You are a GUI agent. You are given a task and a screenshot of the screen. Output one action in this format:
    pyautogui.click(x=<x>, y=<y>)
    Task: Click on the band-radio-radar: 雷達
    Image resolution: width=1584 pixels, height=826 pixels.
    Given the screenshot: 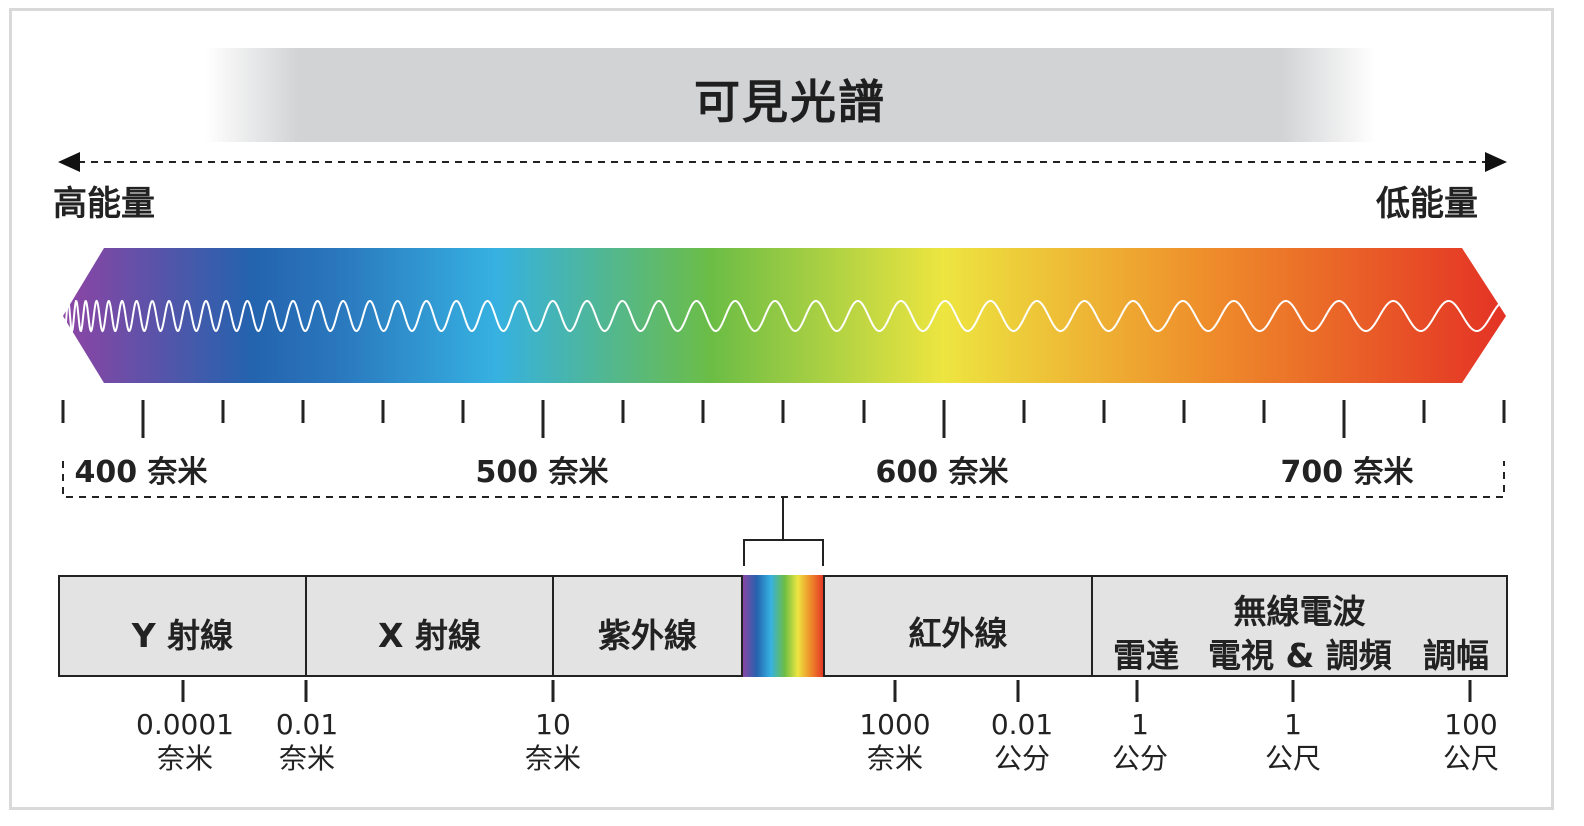 What is the action you would take?
    pyautogui.click(x=1146, y=655)
    